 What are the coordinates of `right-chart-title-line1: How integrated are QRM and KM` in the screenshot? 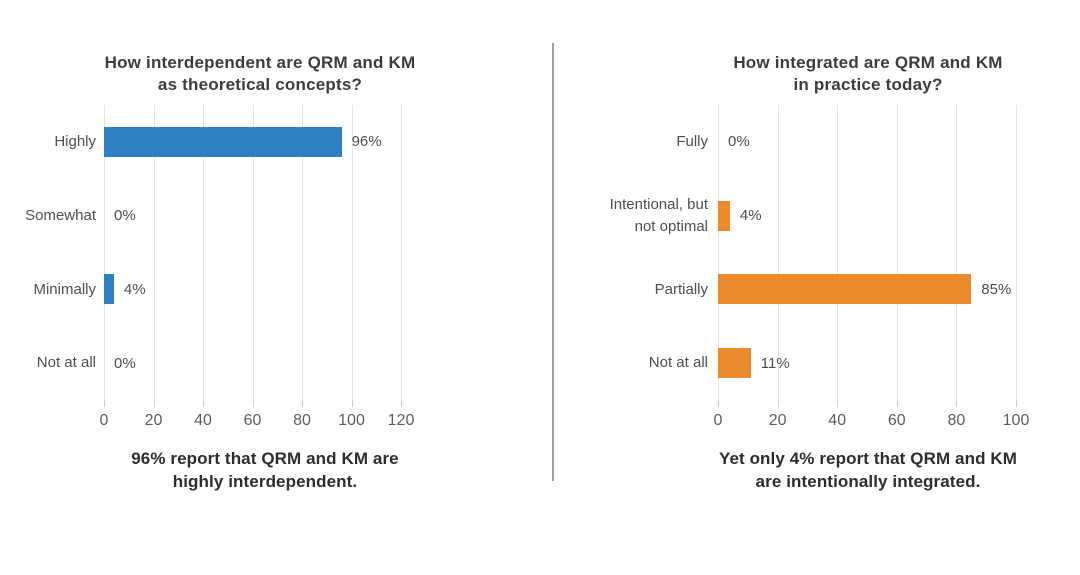 It's located at (868, 62).